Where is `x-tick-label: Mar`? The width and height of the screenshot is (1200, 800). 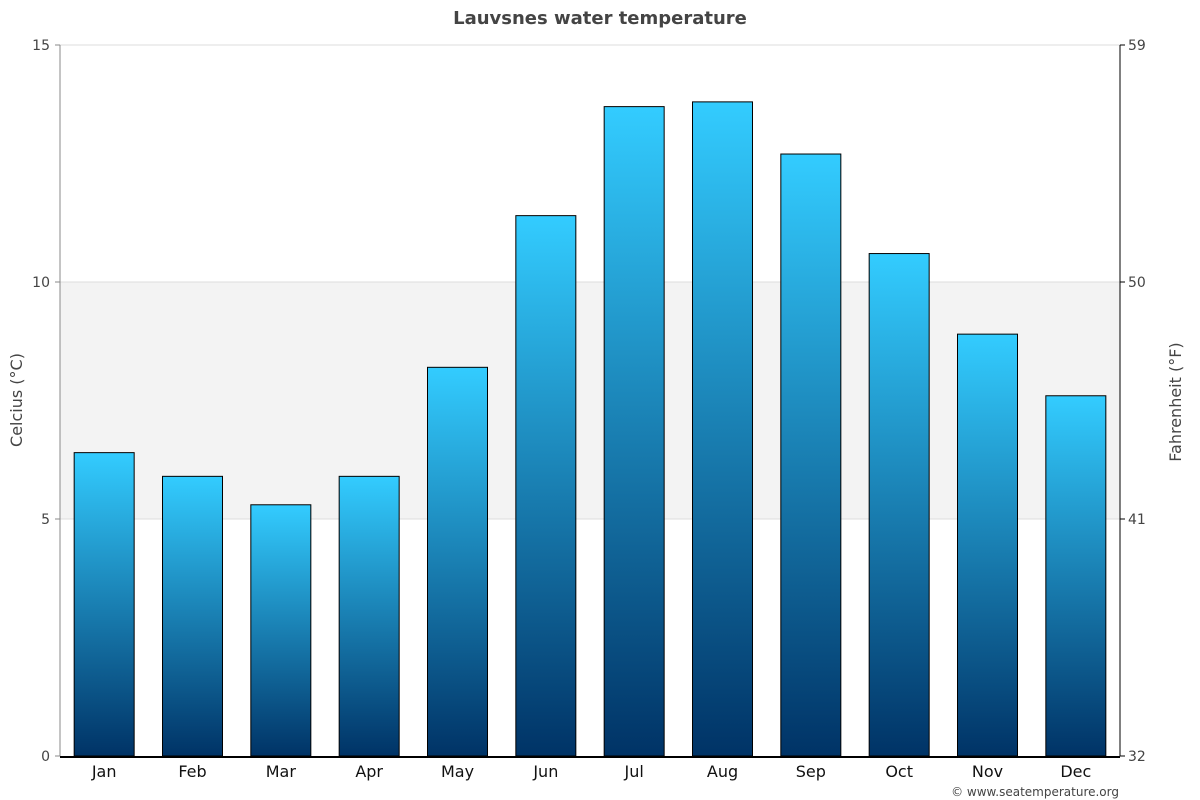
x-tick-label: Mar is located at coordinates (281, 771).